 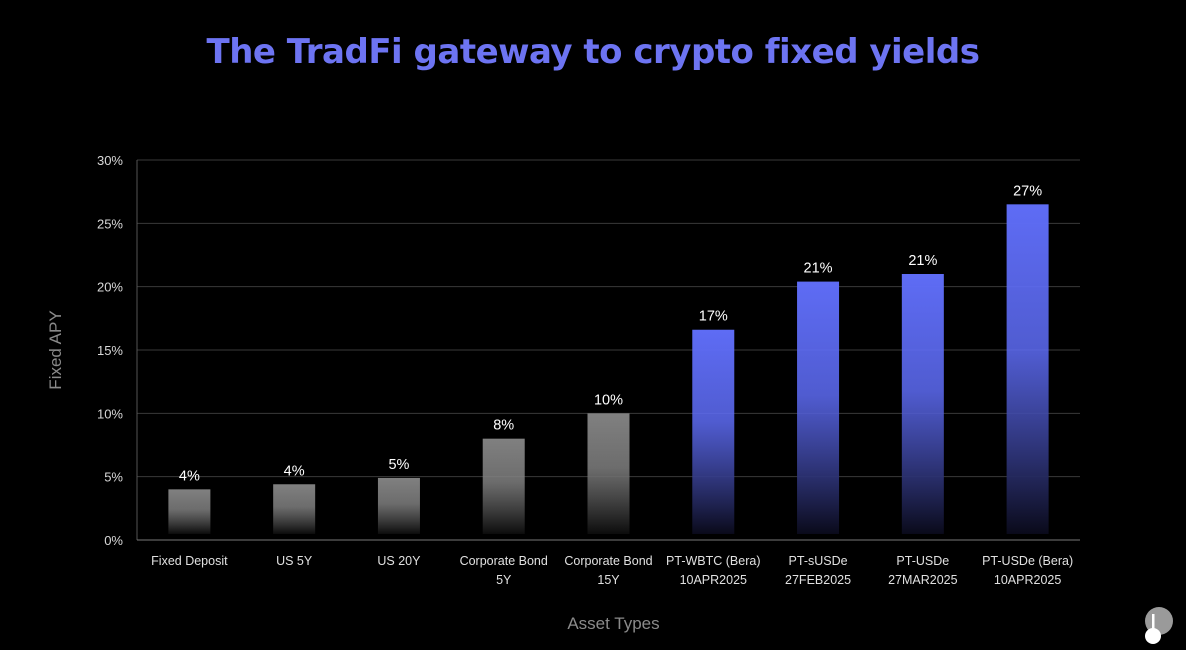 I want to click on x-tick-label: PT-sUSDe, so click(x=818, y=561).